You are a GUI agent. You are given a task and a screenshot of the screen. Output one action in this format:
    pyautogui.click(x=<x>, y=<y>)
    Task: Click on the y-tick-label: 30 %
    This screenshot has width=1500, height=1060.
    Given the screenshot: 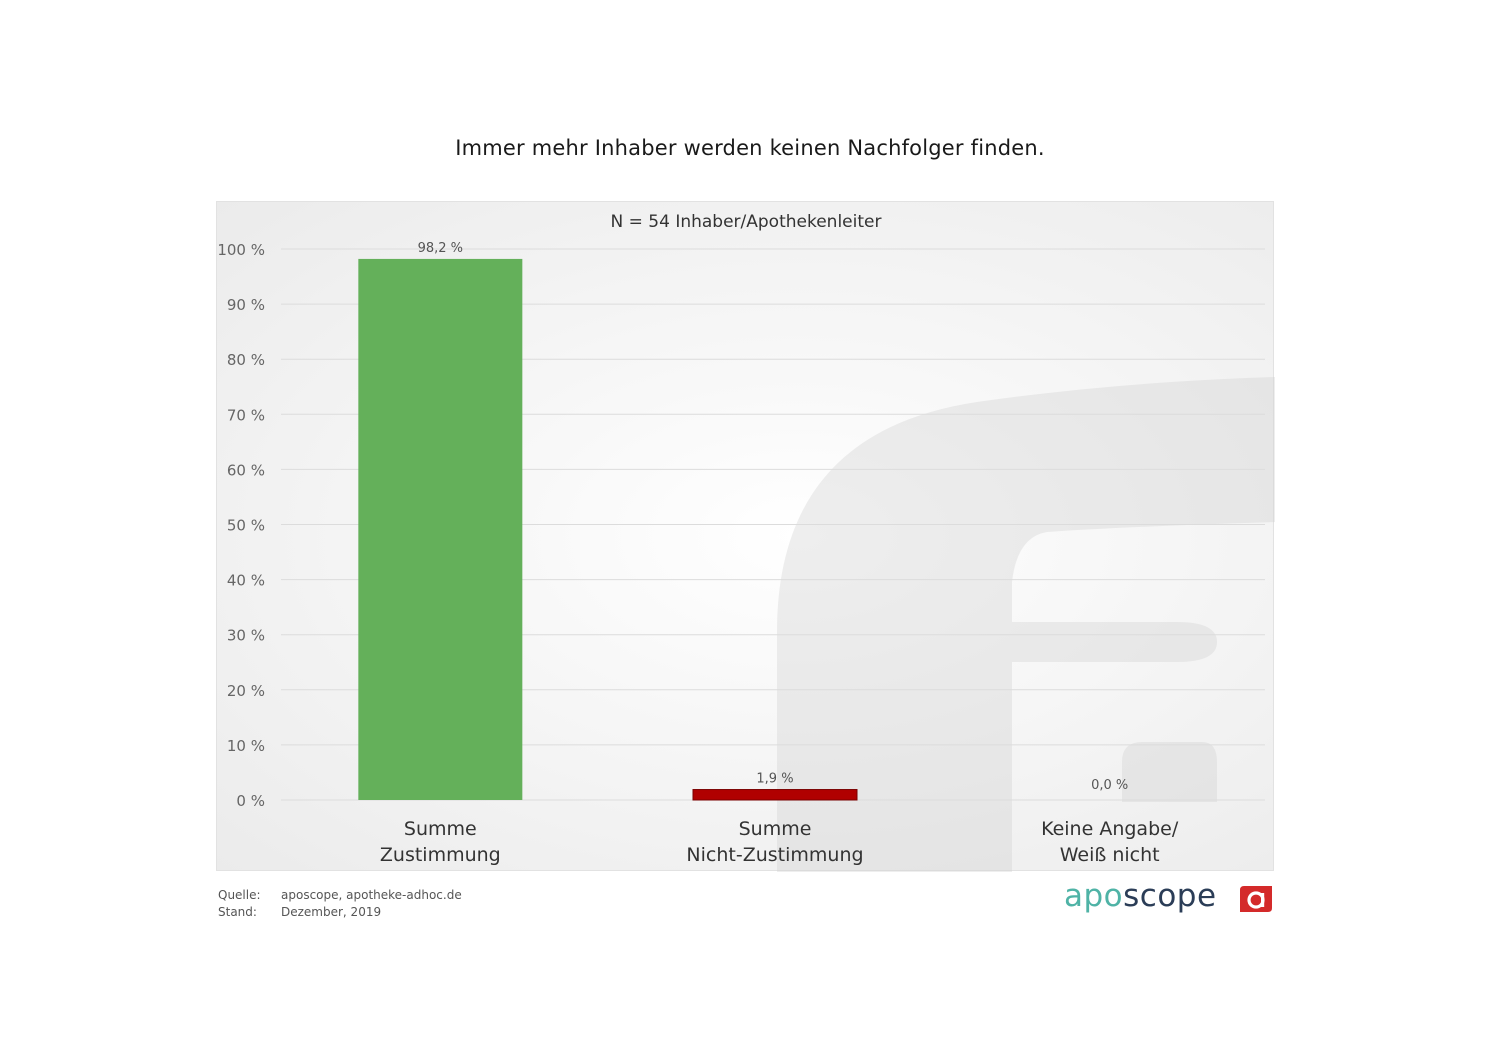 What is the action you would take?
    pyautogui.click(x=246, y=636)
    